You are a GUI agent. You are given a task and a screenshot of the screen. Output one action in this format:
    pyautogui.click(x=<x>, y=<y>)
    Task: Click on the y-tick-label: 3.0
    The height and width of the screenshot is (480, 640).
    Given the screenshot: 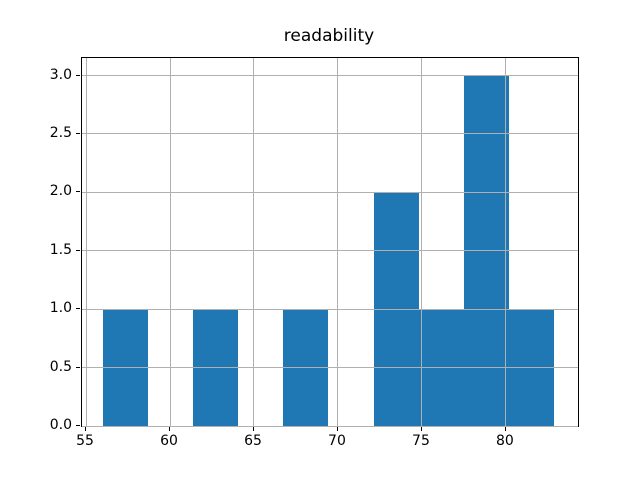 What is the action you would take?
    pyautogui.click(x=60, y=74)
    